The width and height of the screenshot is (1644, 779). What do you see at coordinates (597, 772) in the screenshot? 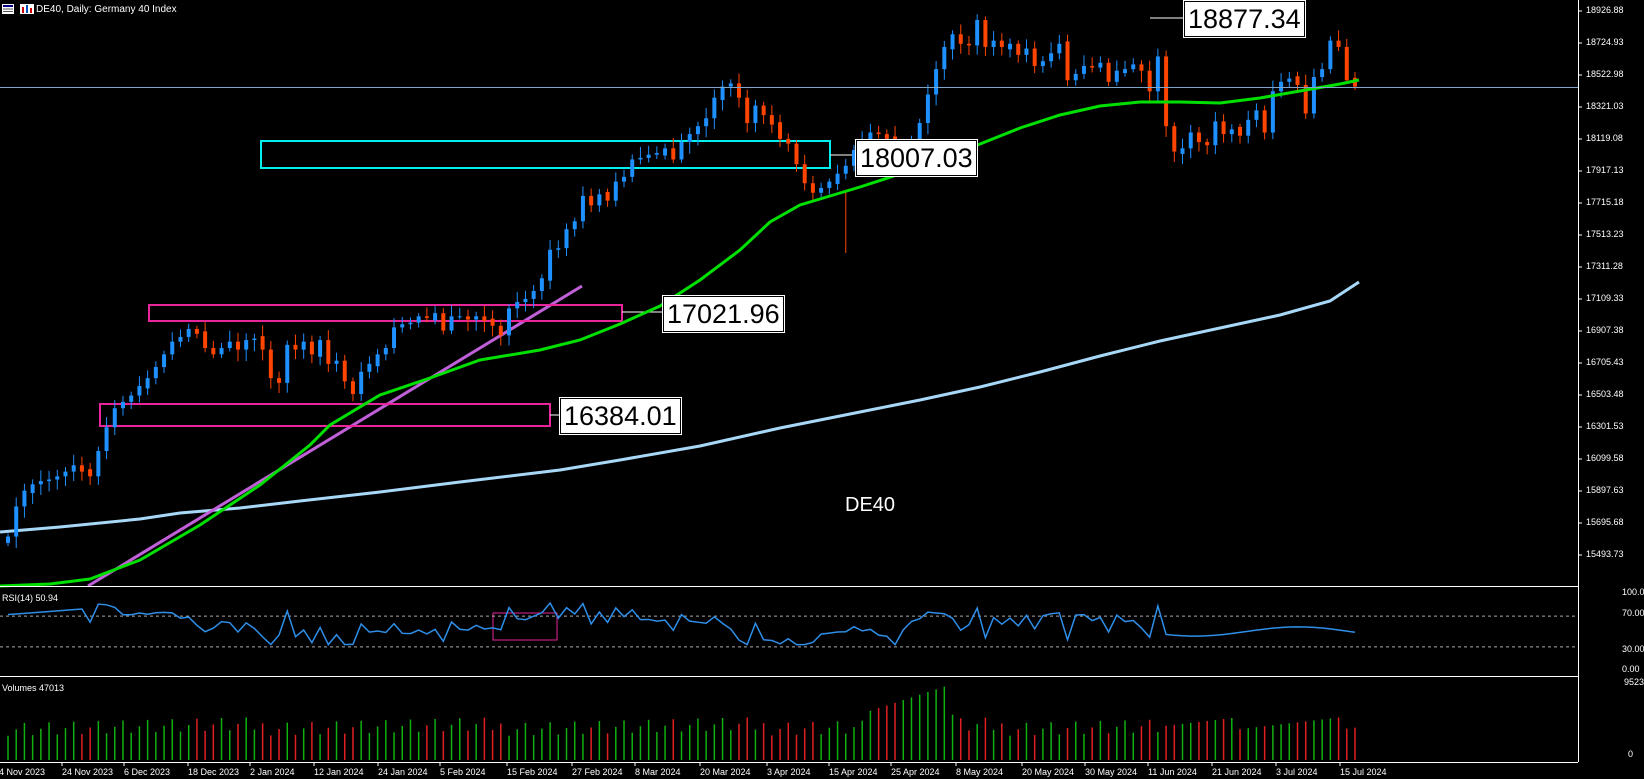
I see `time-tick-label: 27 Feb 2024` at bounding box center [597, 772].